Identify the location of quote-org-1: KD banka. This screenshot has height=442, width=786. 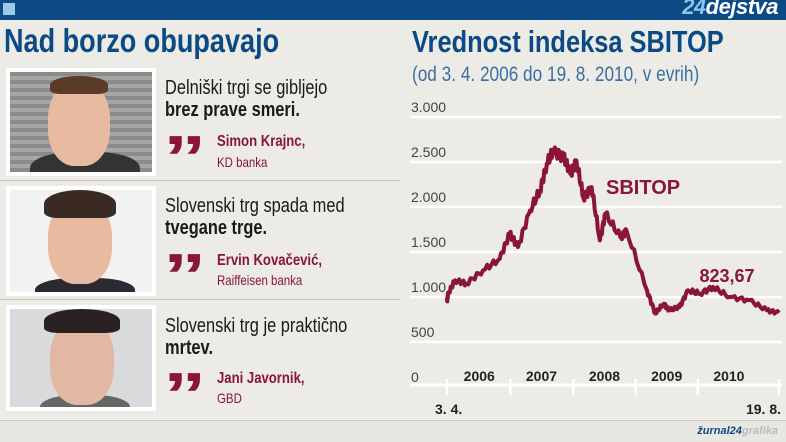
(242, 162).